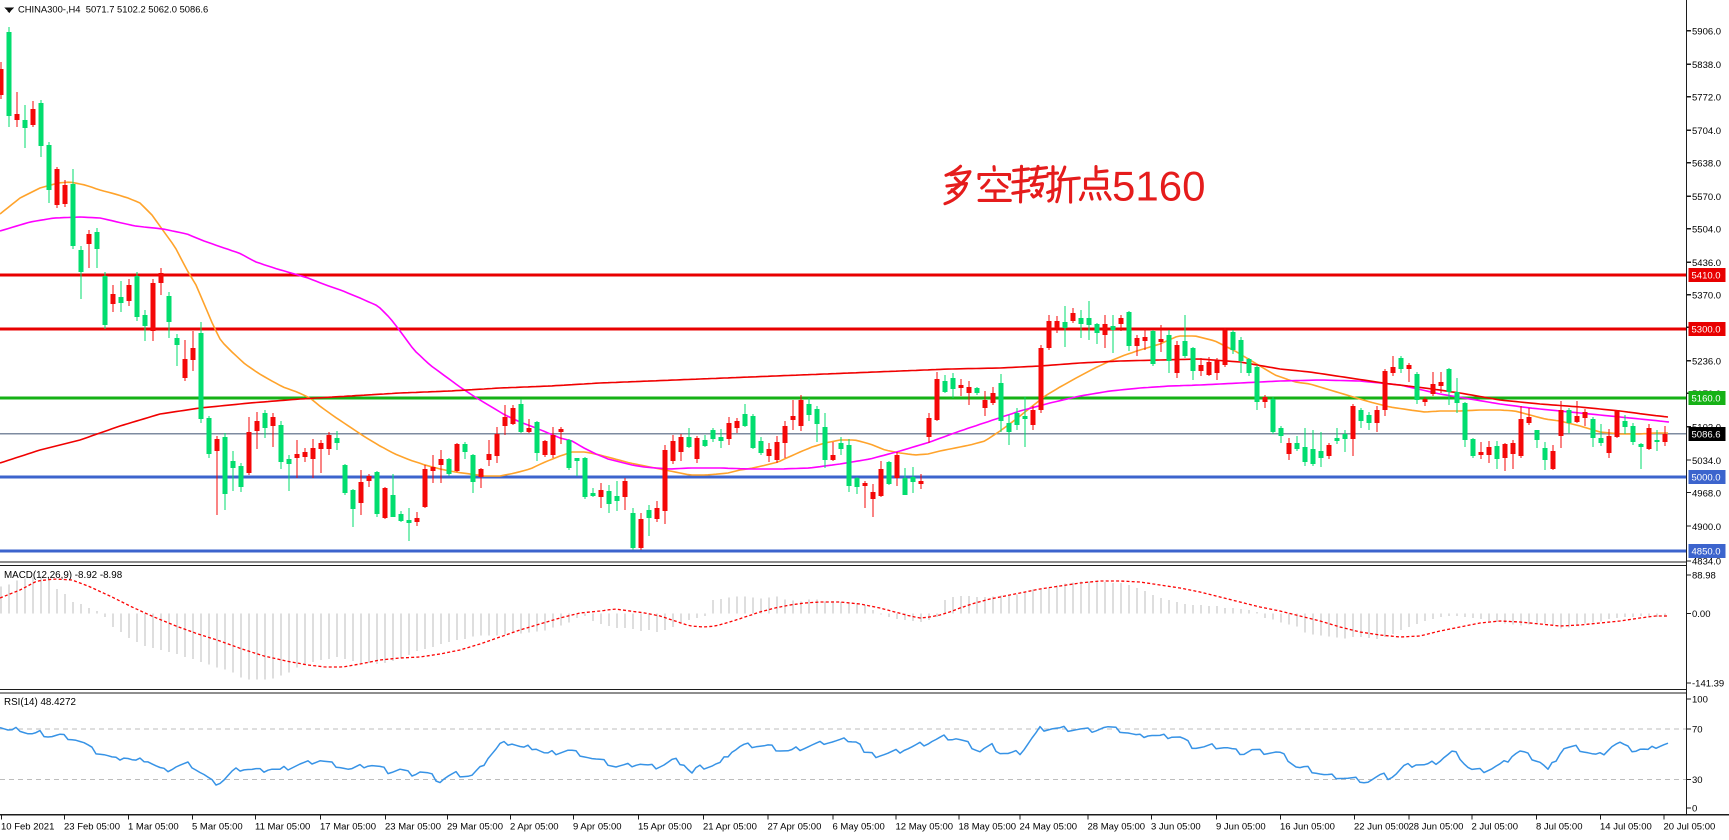 Image resolution: width=1729 pixels, height=840 pixels. Describe the element at coordinates (1706, 295) in the screenshot. I see `svg-text: 5370.0` at that location.